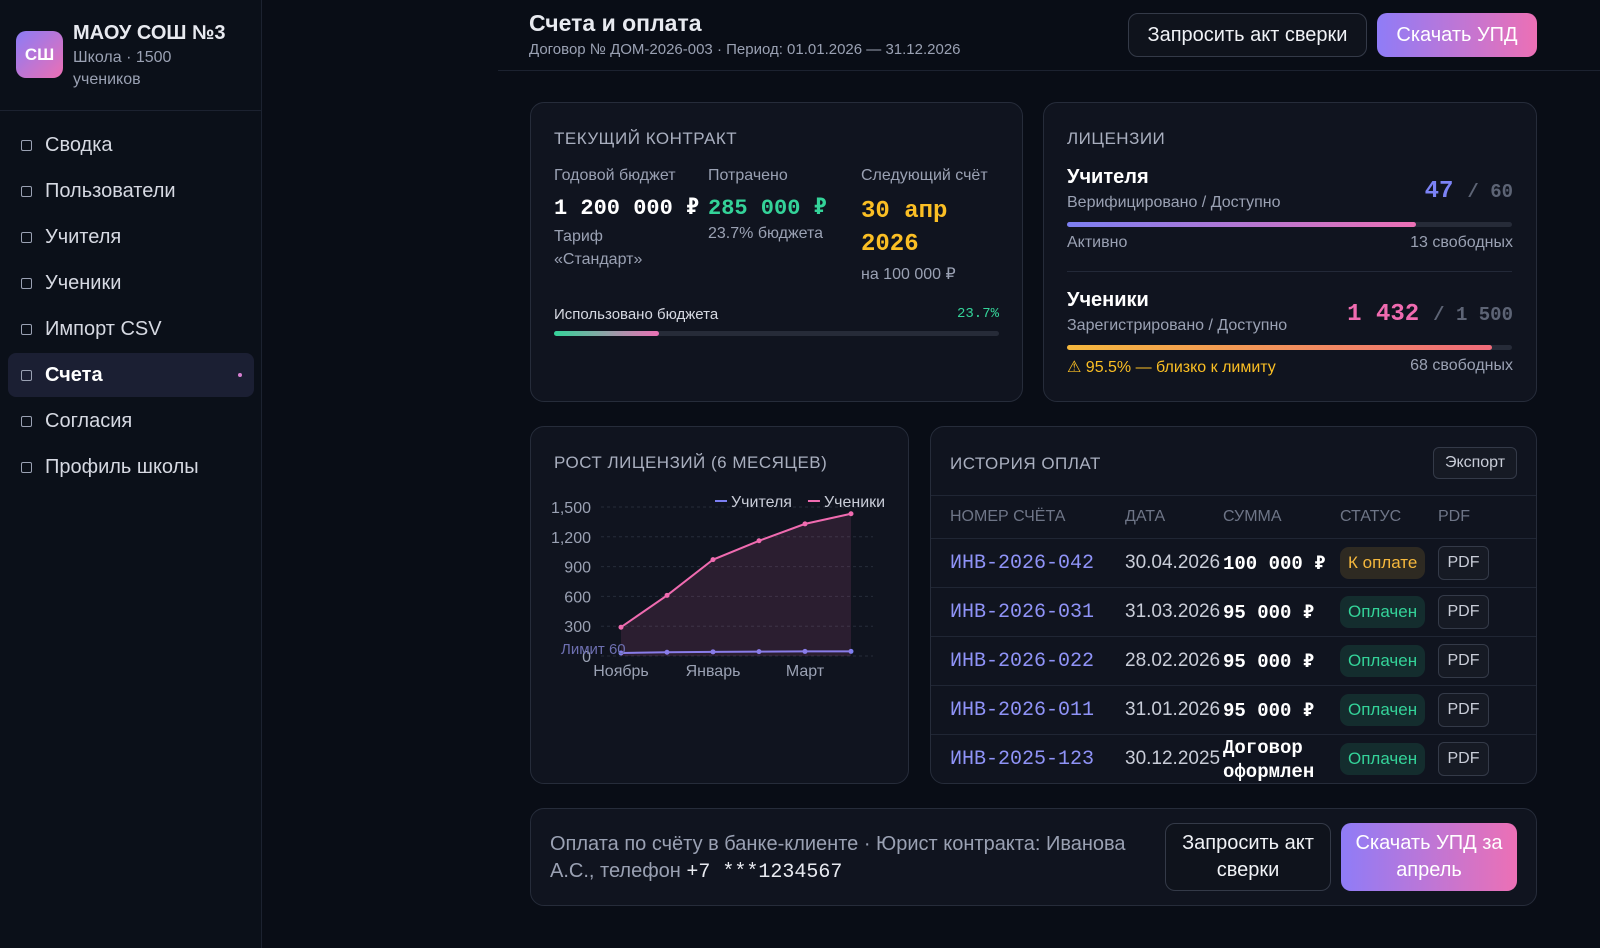 The height and width of the screenshot is (948, 1600). Describe the element at coordinates (1233, 495) in the screenshot. I see `divider` at that location.